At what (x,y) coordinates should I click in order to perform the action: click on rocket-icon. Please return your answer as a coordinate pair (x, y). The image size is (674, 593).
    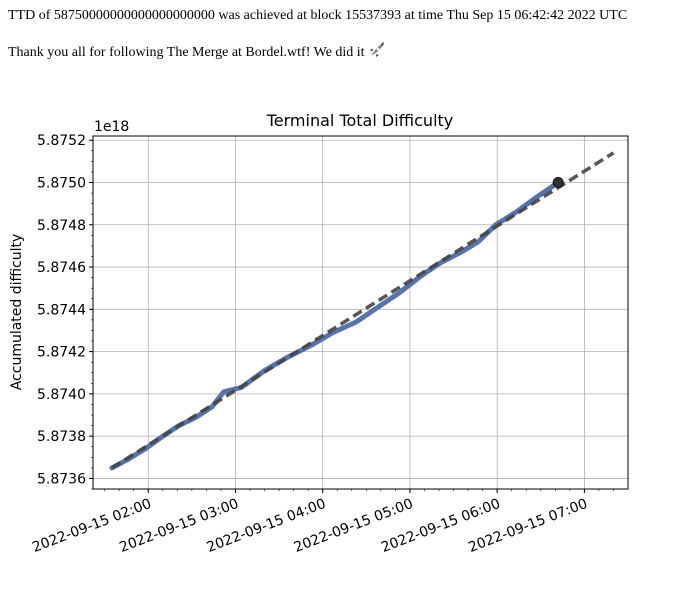
    Looking at the image, I should click on (376, 49).